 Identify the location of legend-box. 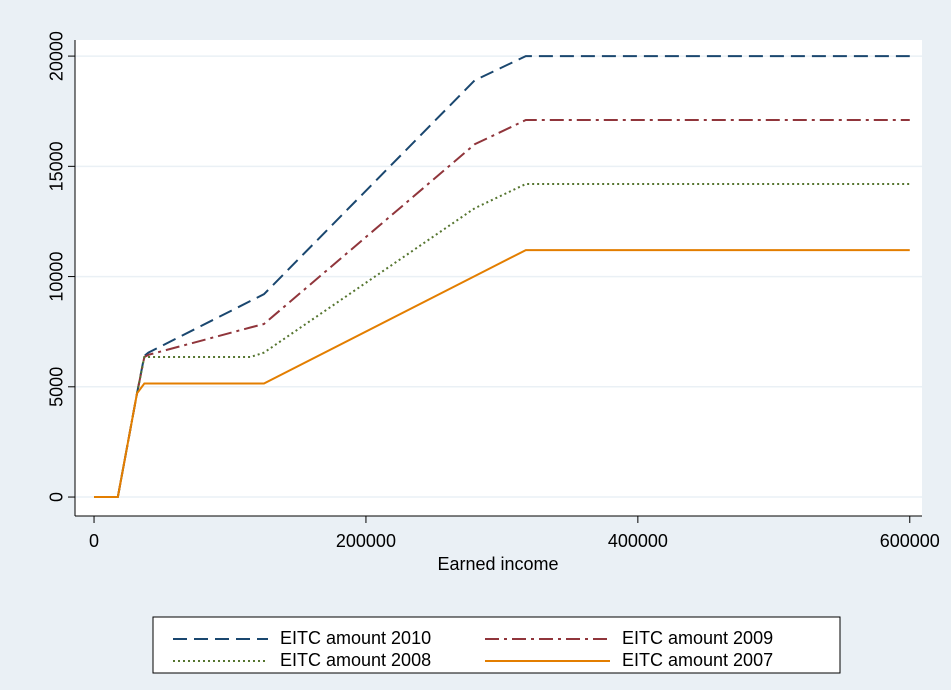
(496, 645).